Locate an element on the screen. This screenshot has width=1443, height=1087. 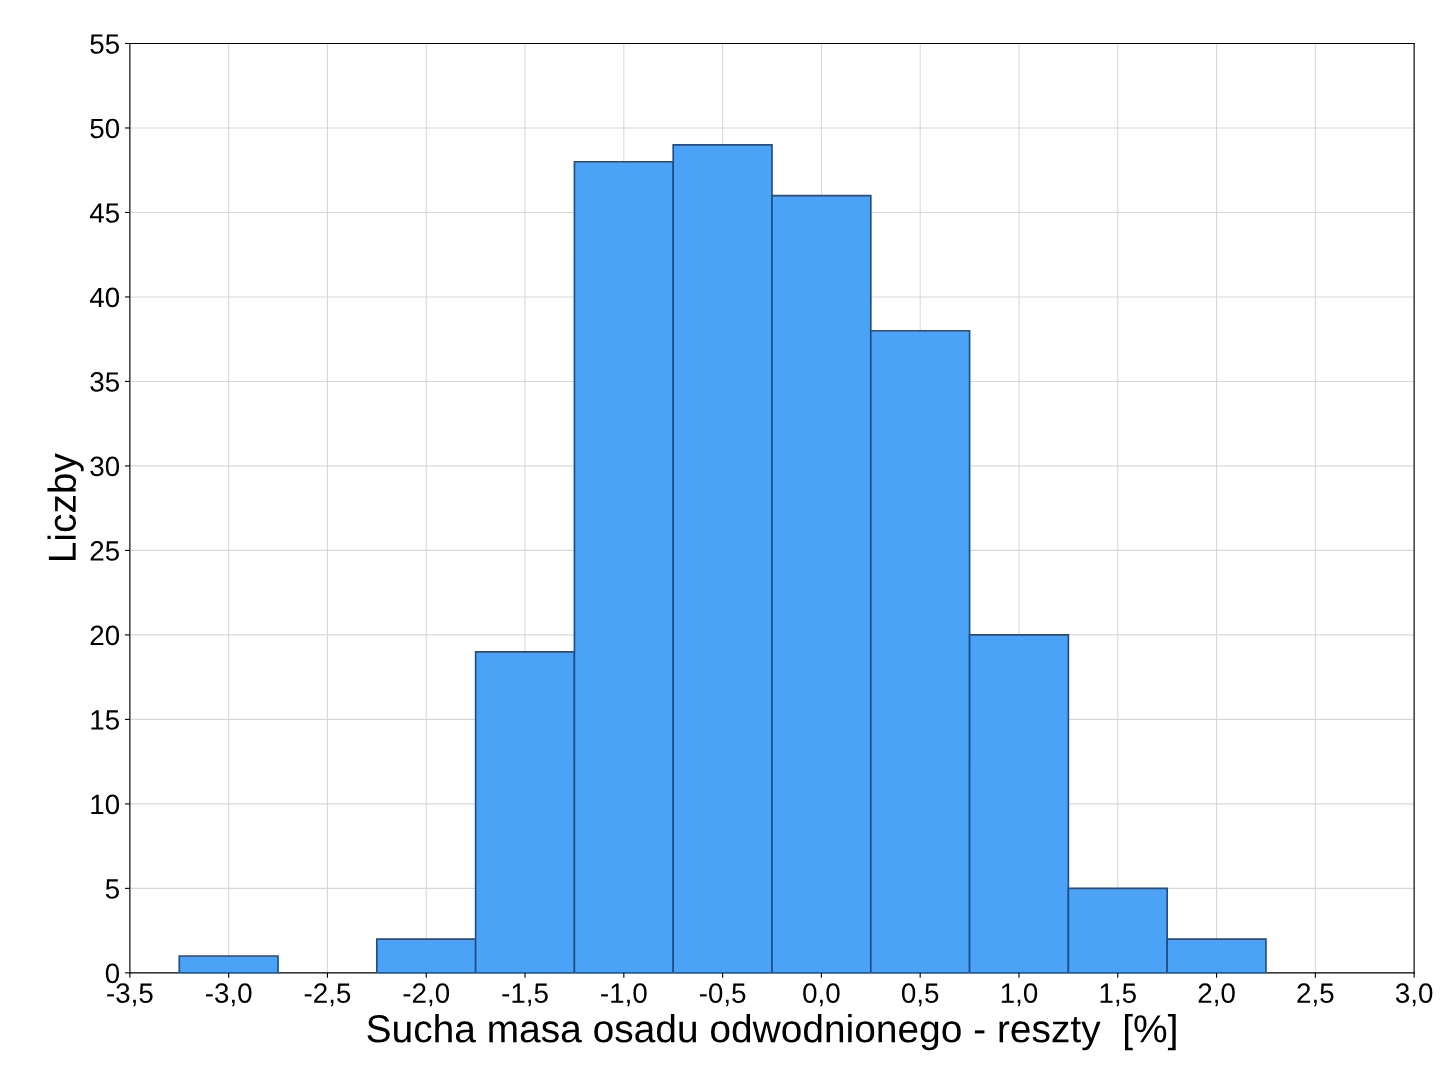
y-tick-label: 30 is located at coordinates (105, 466).